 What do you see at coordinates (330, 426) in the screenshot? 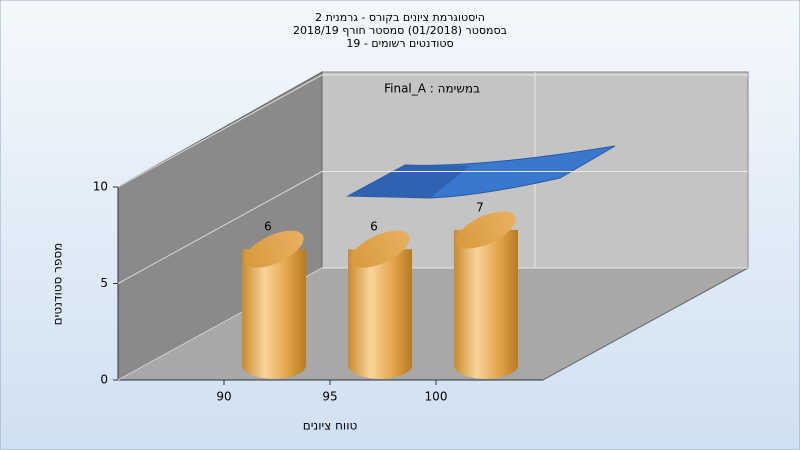
I see `x-axis-label: טווח ציונים` at bounding box center [330, 426].